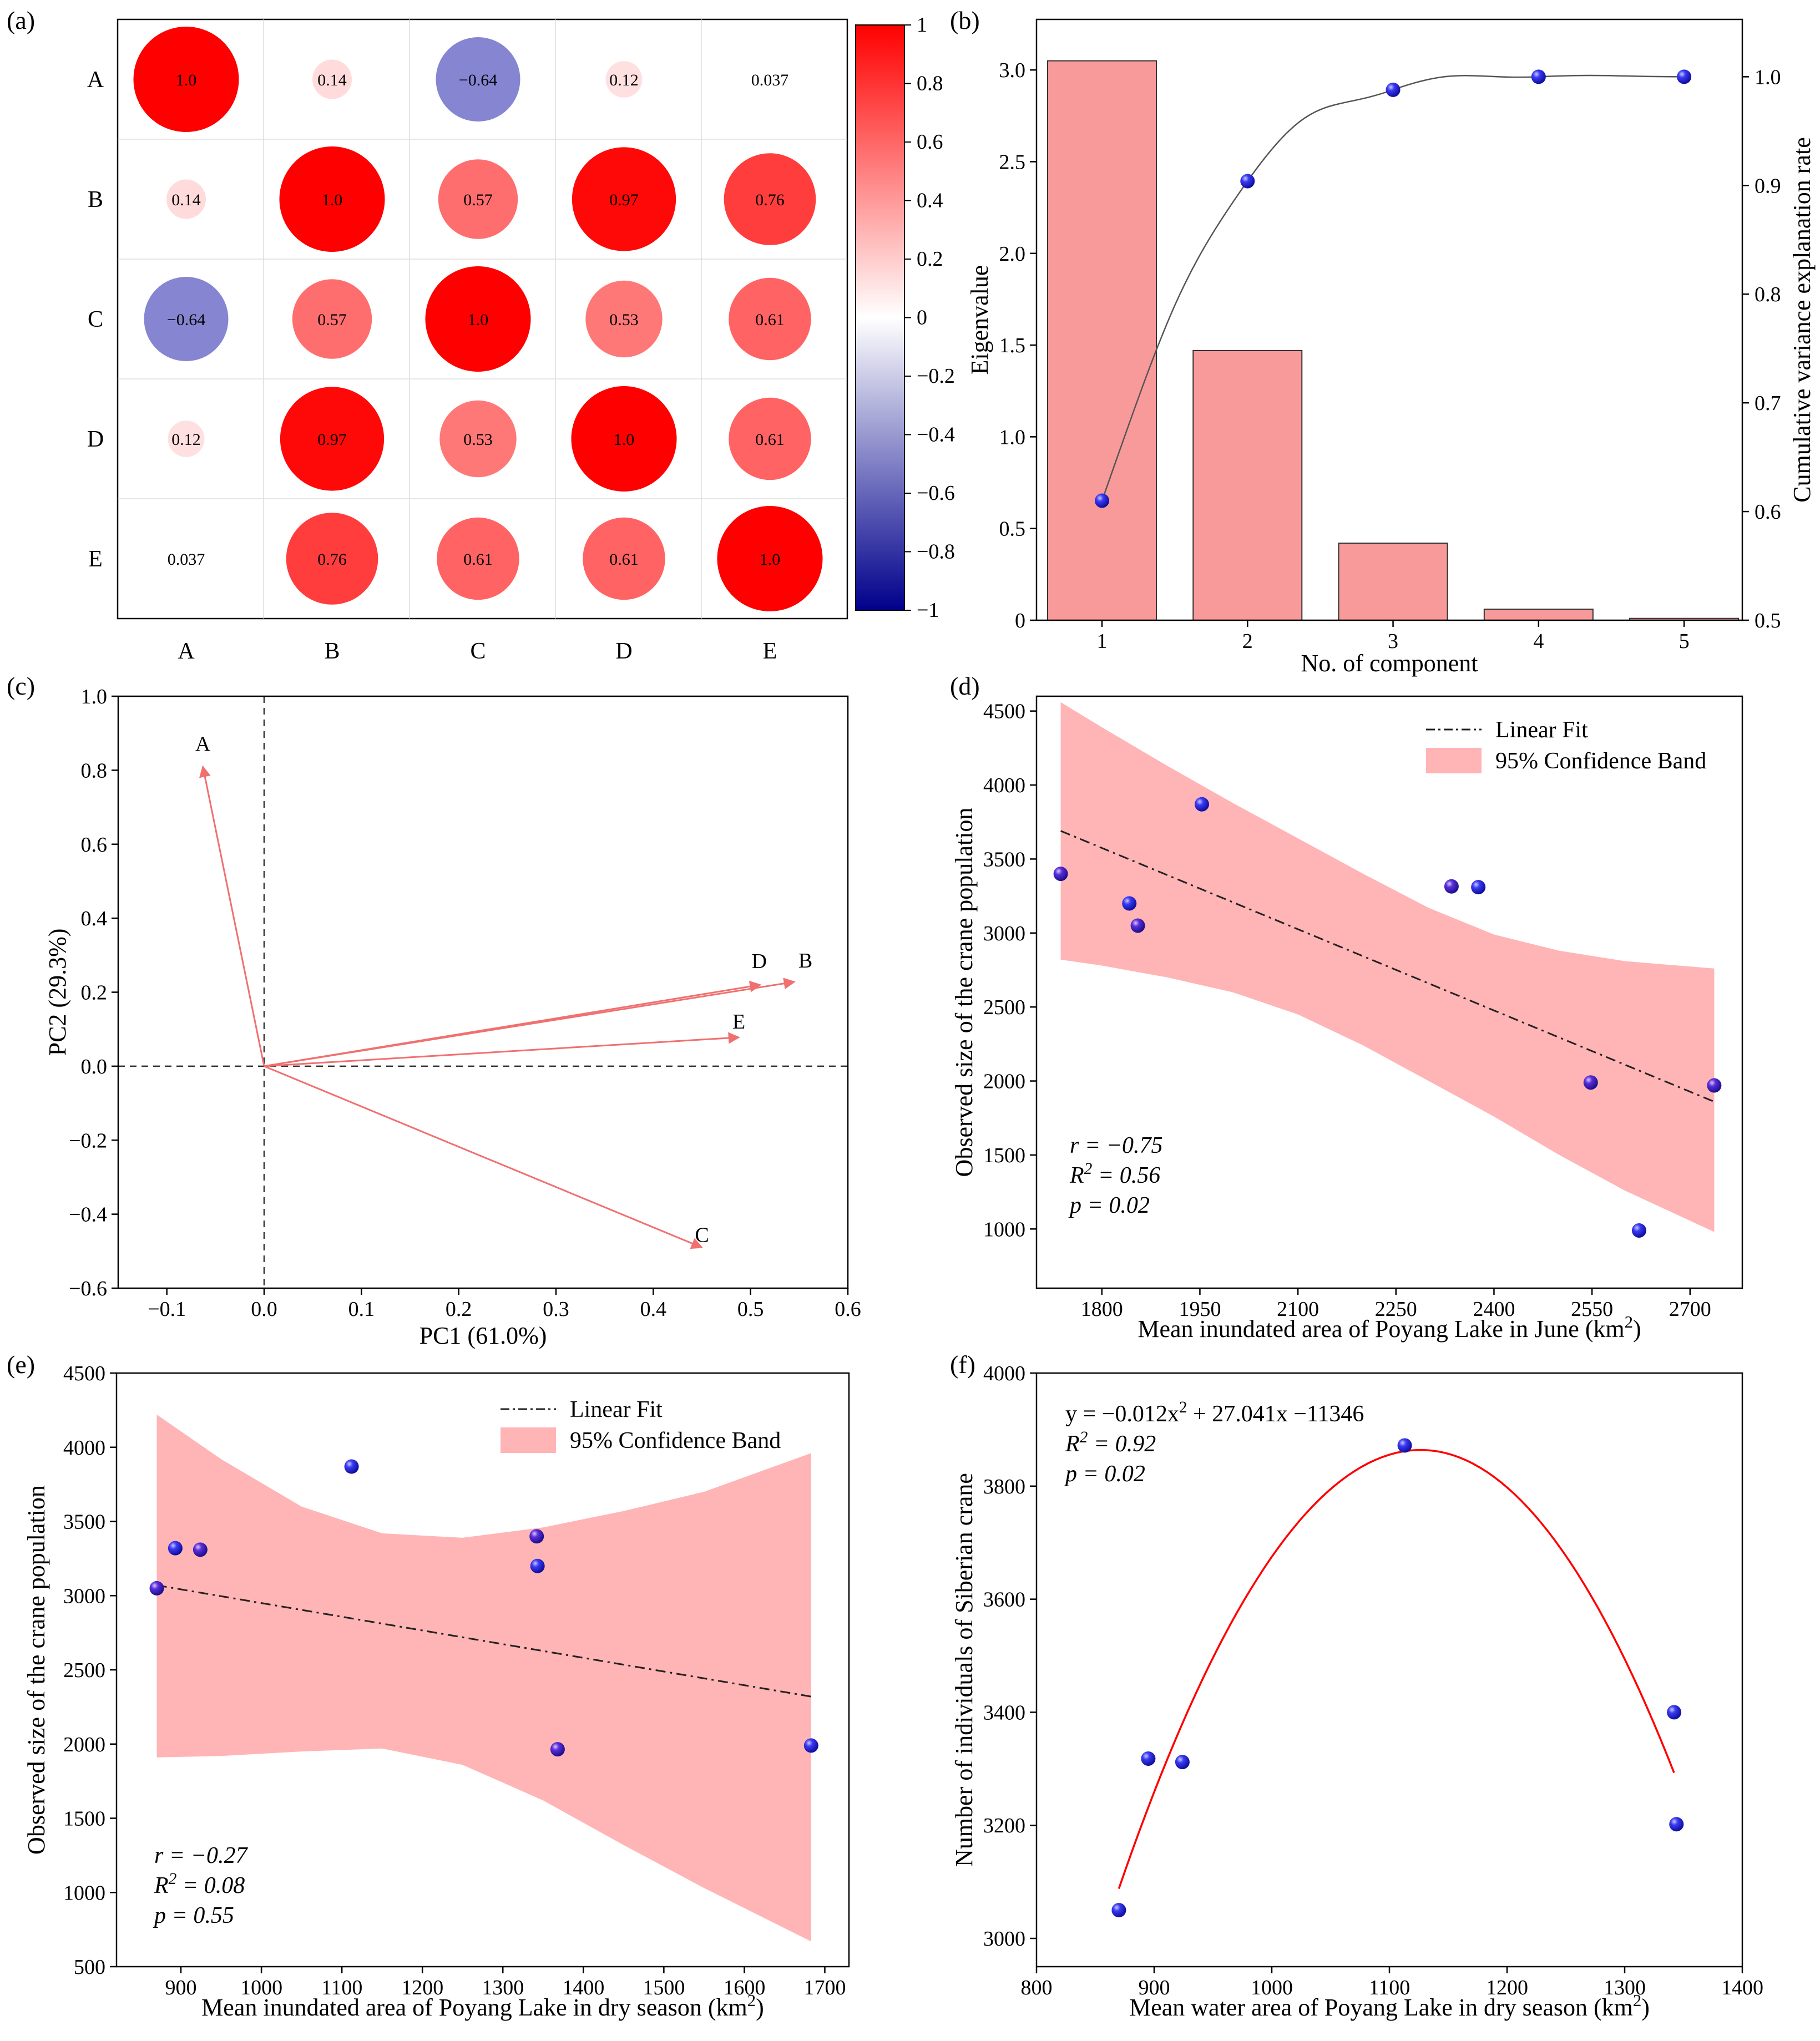  Describe the element at coordinates (805, 961) in the screenshot. I see `vector-label: B` at that location.